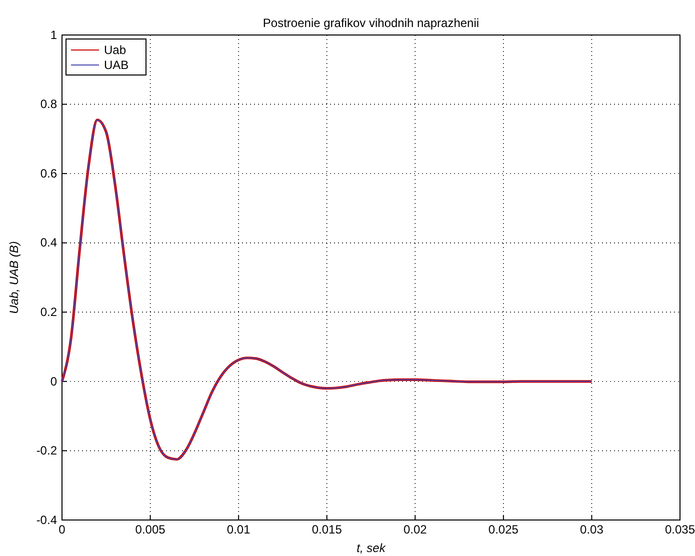 Image resolution: width=695 pixels, height=556 pixels. Describe the element at coordinates (679, 529) in the screenshot. I see `x-tick-label: 0.035` at that location.